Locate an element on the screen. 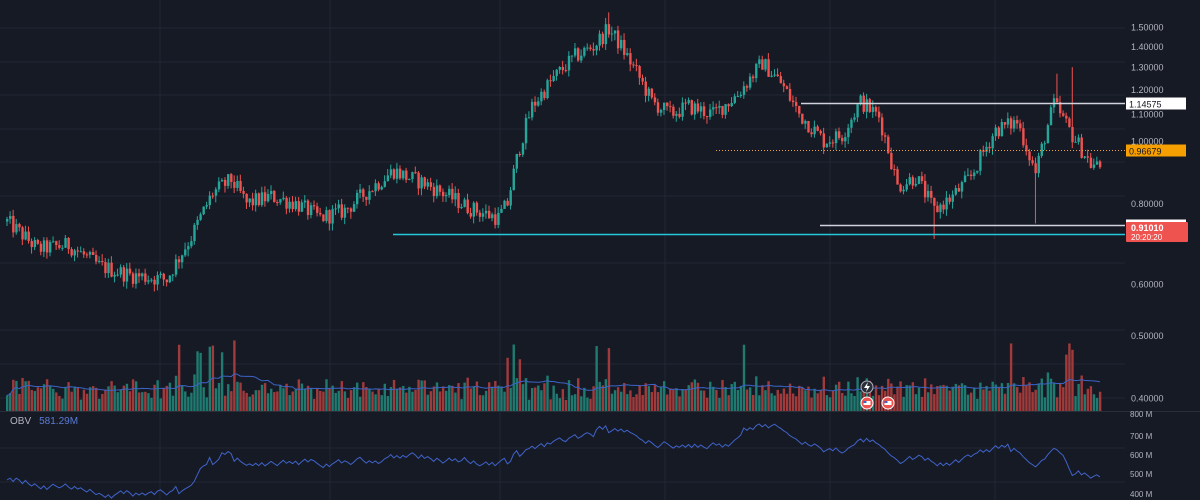  obv-line is located at coordinates (553, 461).